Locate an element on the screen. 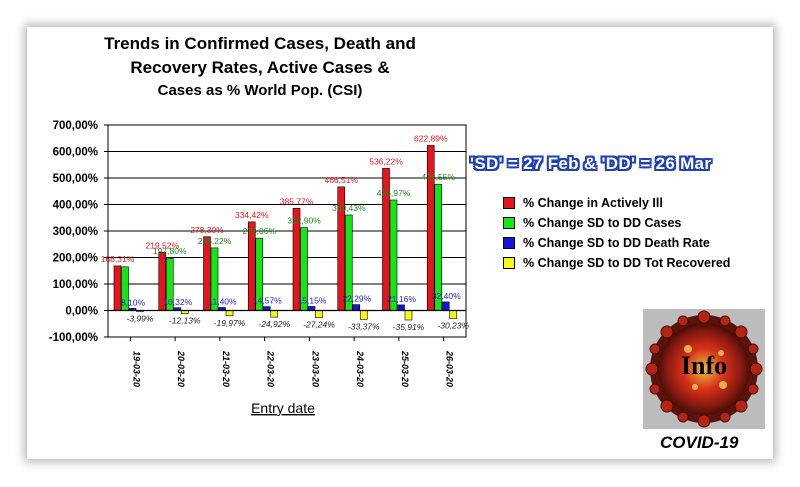  data-label: 21,16% is located at coordinates (401, 299).